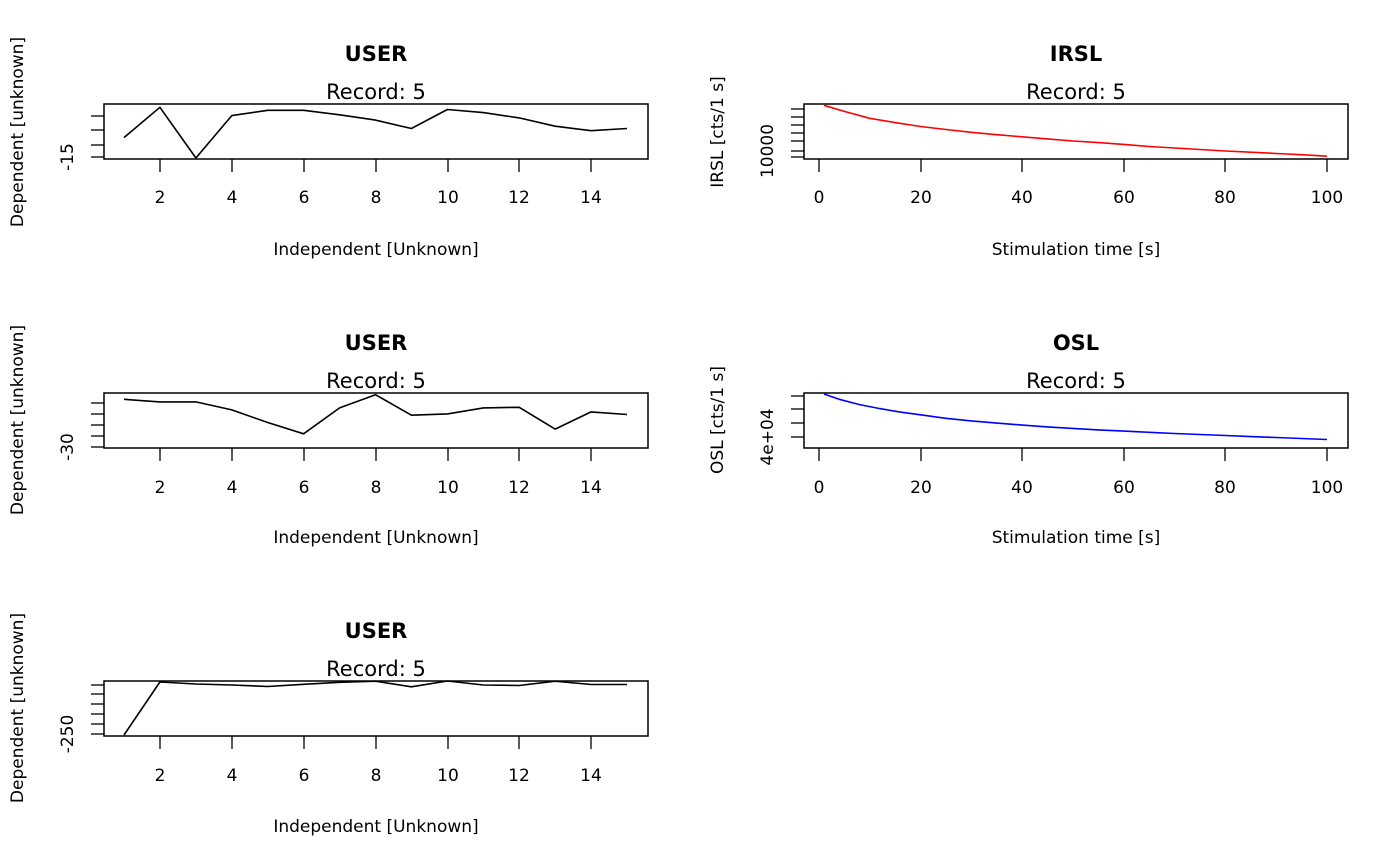 This screenshot has height=866, width=1400. I want to click on y-tick-label: 10000, so click(768, 151).